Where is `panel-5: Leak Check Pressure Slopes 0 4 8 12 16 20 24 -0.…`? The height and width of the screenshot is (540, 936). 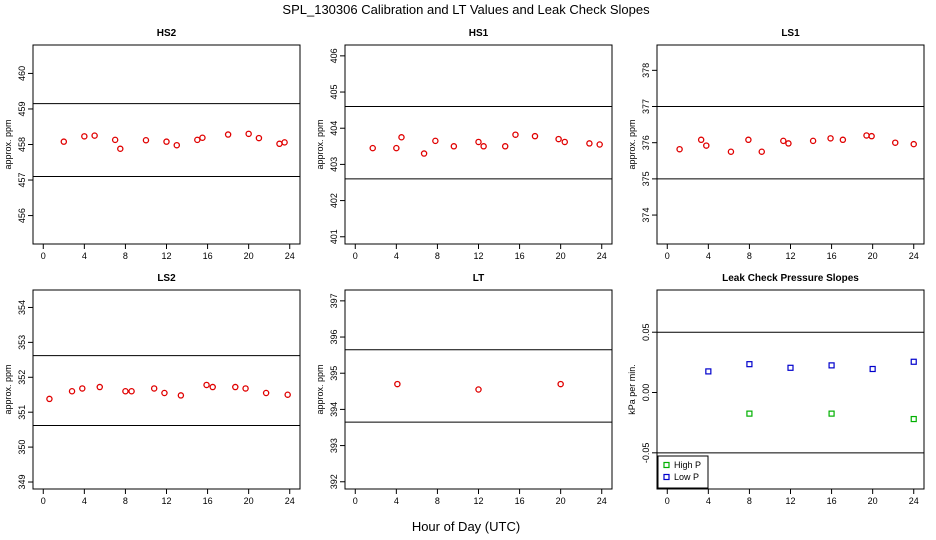
panel-5: Leak Check Pressure Slopes 0 4 8 12 16 20 24 -0.… is located at coordinates (776, 389).